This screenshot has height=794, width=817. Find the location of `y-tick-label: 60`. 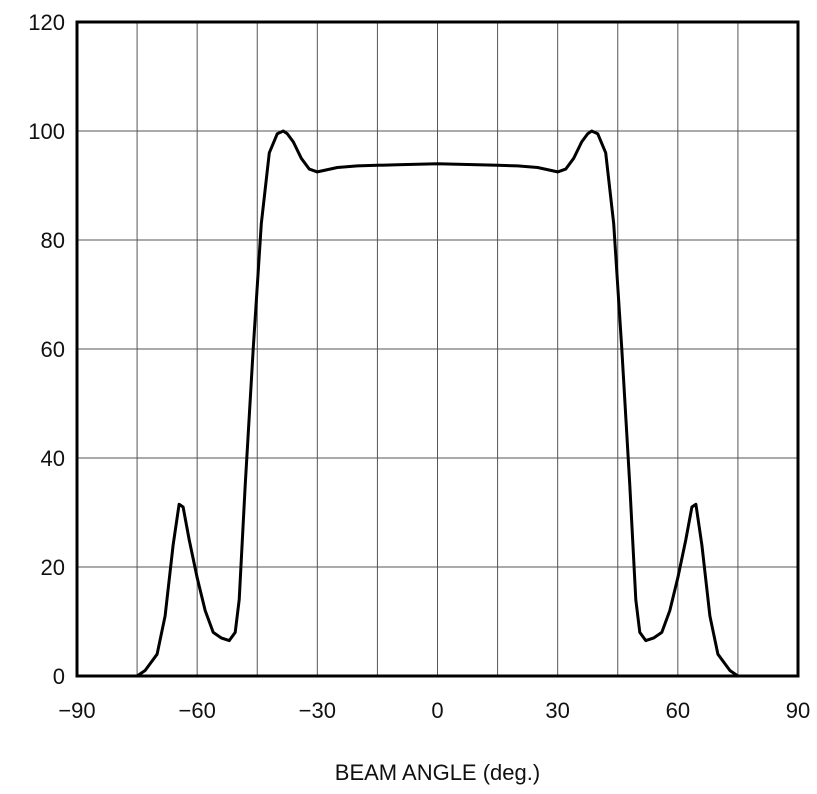

y-tick-label: 60 is located at coordinates (53, 349).